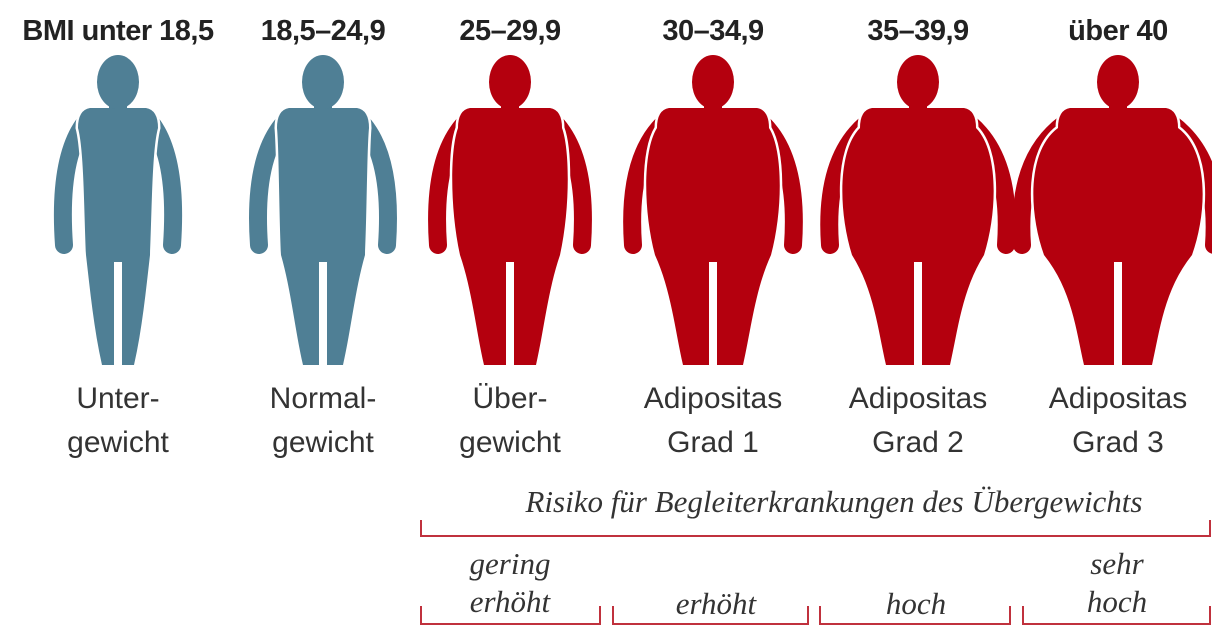 This screenshot has width=1212, height=626. Describe the element at coordinates (323, 398) in the screenshot. I see `category-label: Normal-` at that location.